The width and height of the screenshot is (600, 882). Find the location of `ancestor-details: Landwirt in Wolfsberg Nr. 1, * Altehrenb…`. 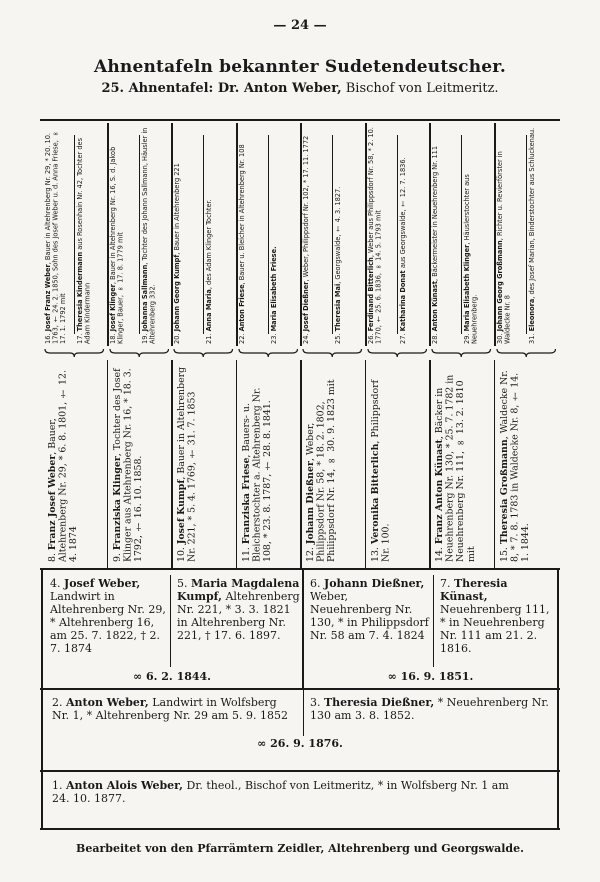

ancestor-details: Landwirt in Wolfsberg Nr. 1, * Altehrenb… is located at coordinates (170, 709).